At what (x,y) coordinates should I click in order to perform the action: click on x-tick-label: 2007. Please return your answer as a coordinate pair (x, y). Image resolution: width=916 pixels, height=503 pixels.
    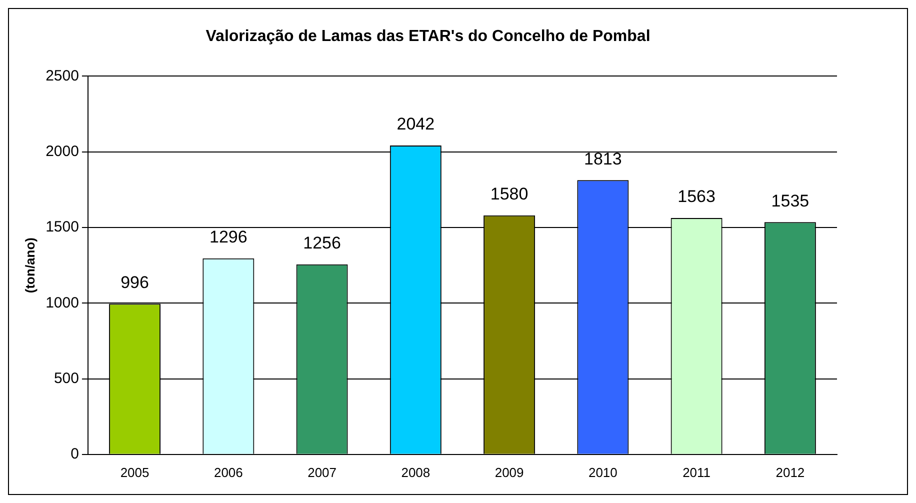
    Looking at the image, I should click on (322, 472).